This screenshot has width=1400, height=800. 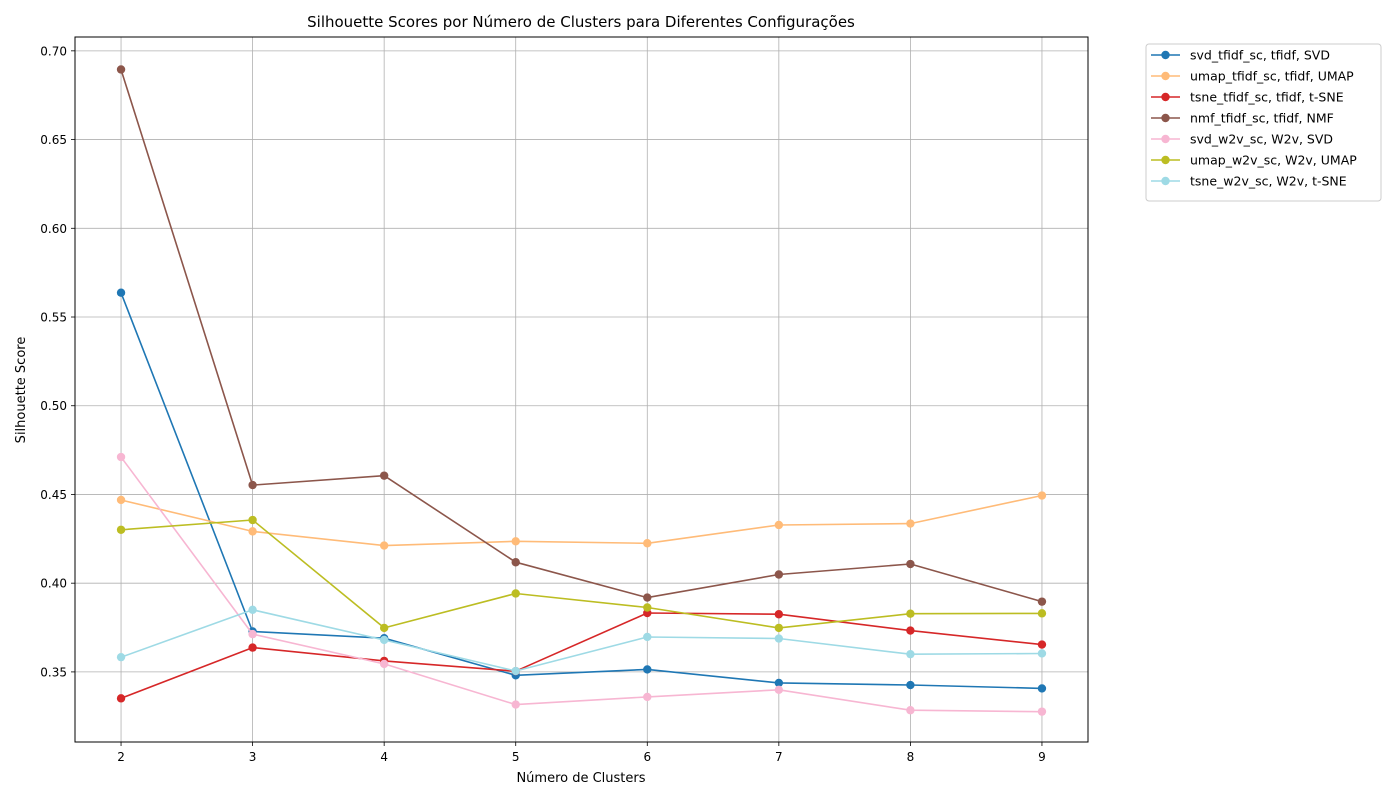 I want to click on y-tick-label: 0.55, so click(x=53, y=318).